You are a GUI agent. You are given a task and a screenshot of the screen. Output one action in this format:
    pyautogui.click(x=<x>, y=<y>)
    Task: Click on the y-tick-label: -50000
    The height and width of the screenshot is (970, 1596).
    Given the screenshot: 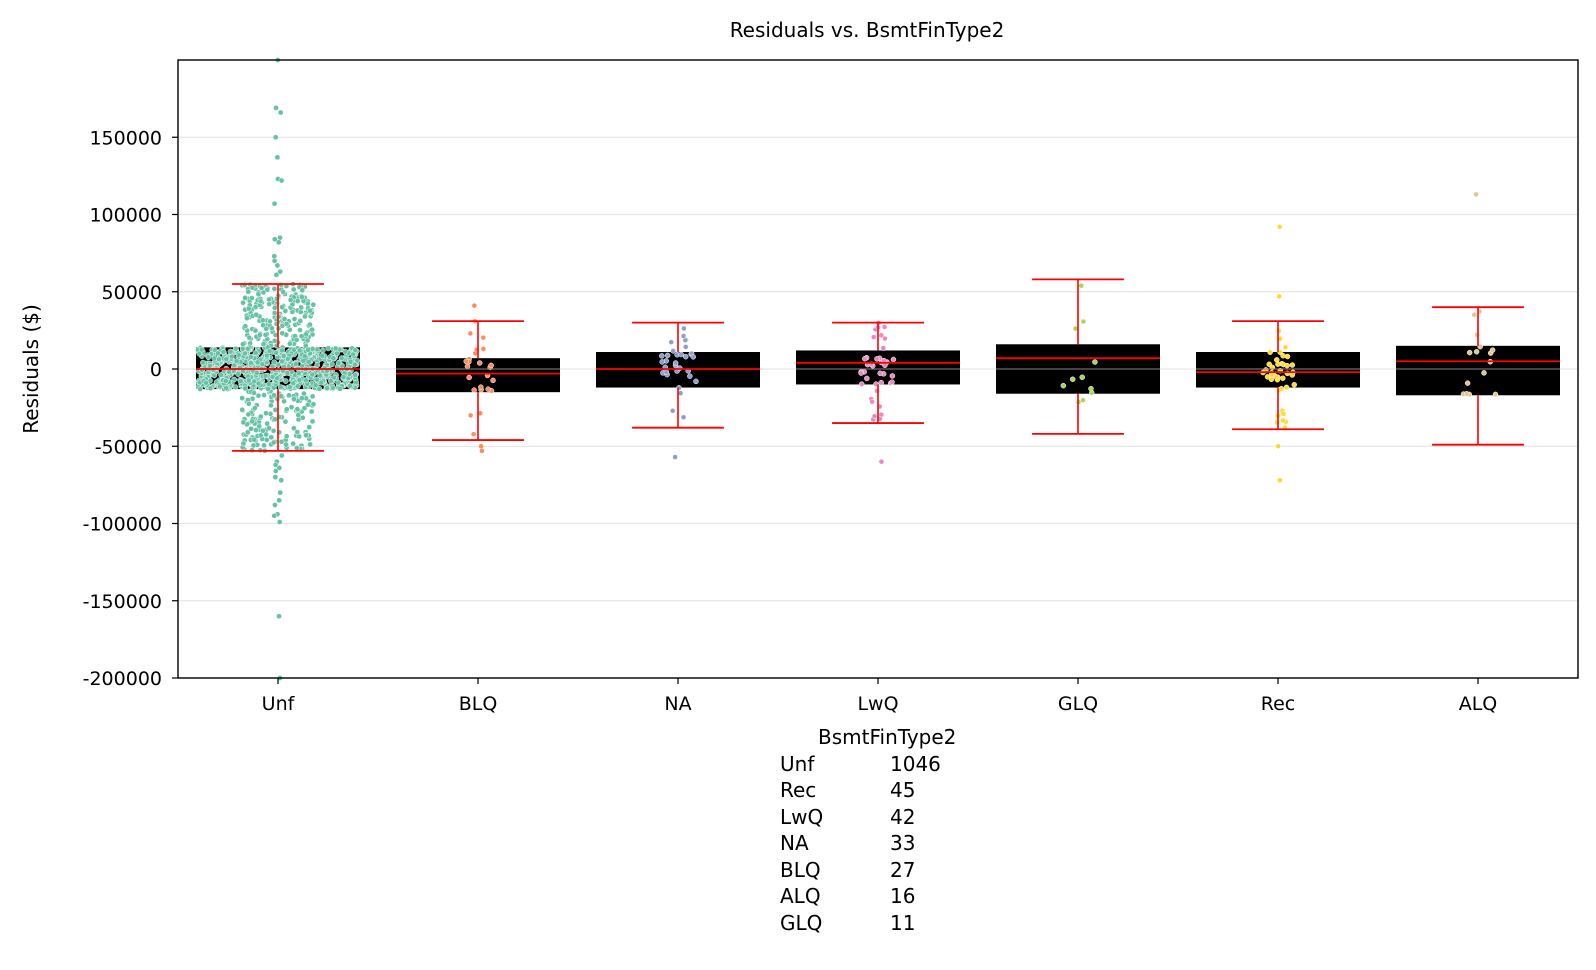 What is the action you would take?
    pyautogui.click(x=128, y=447)
    